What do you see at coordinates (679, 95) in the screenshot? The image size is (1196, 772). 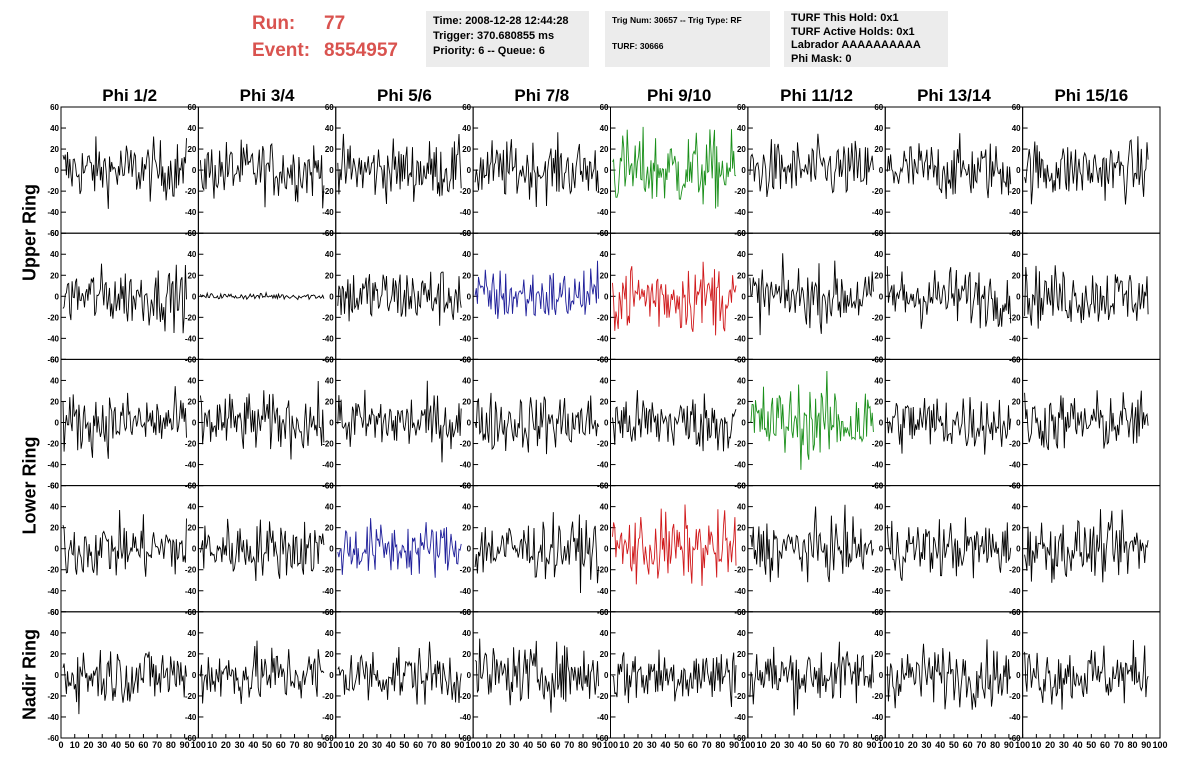 I see `column-header: Phi 9/10` at bounding box center [679, 95].